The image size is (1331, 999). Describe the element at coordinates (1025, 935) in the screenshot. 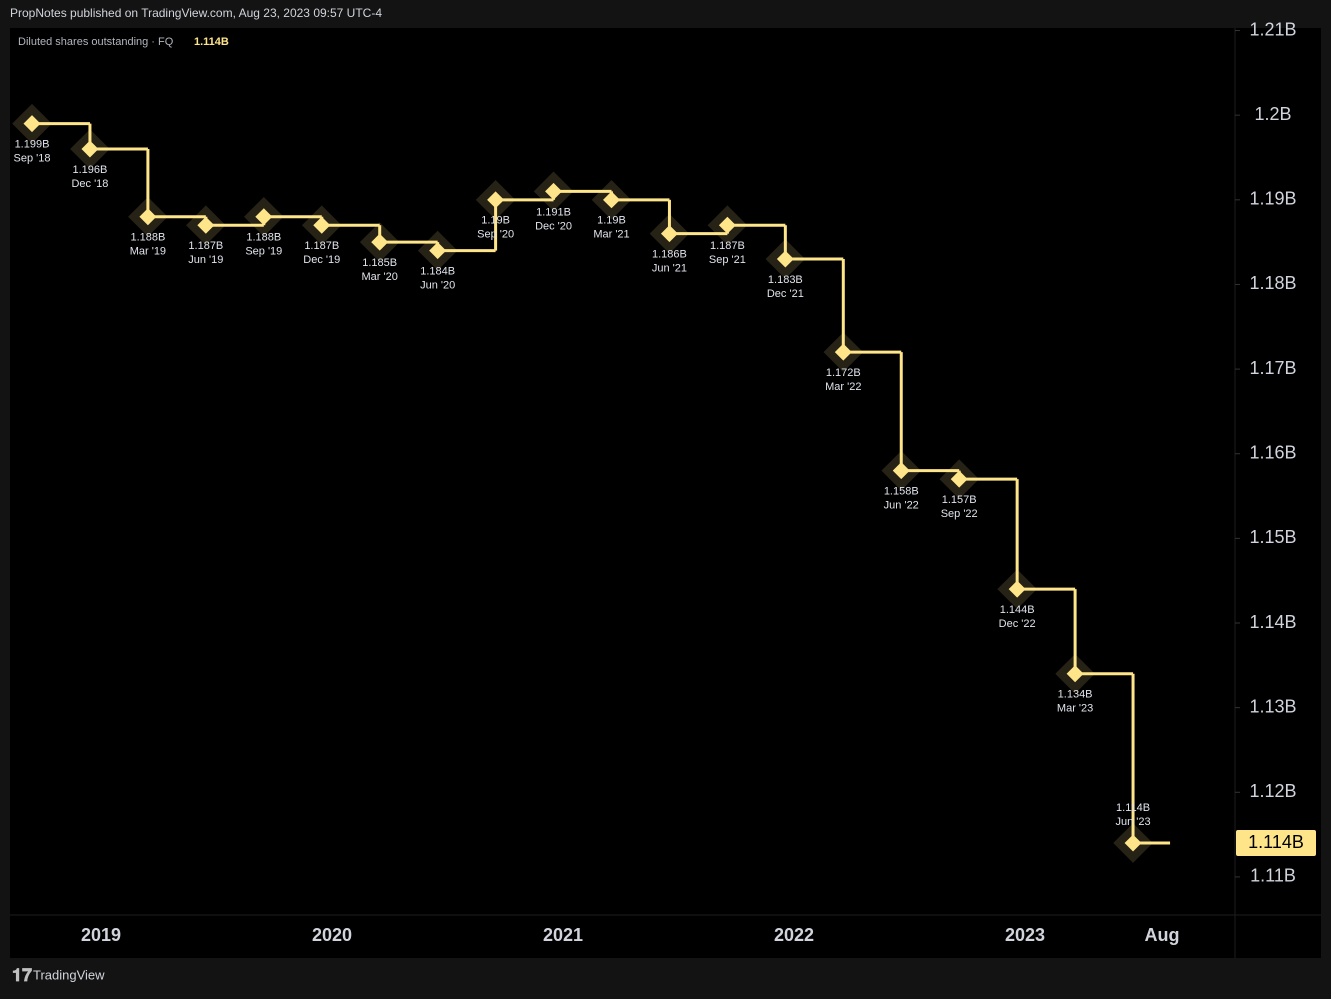

I see `x-axis-label: 2023` at that location.